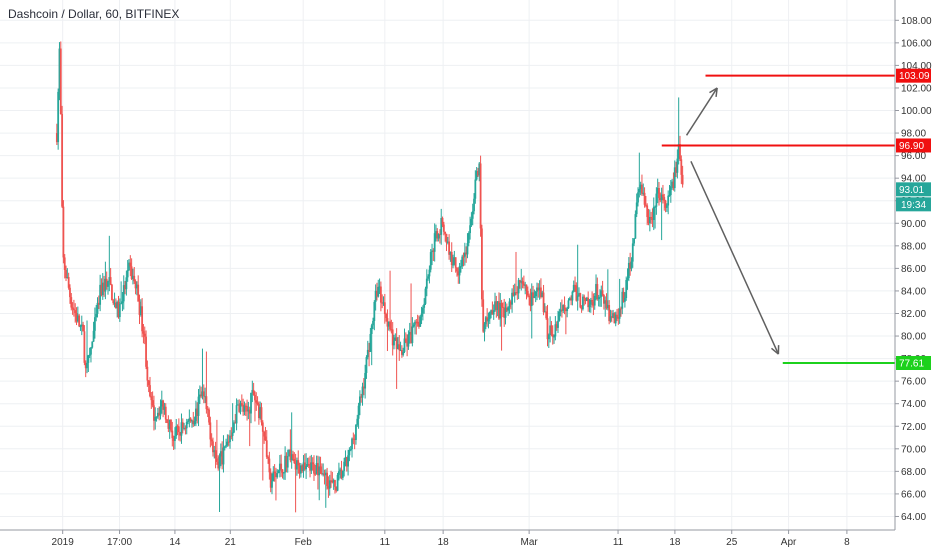  Describe the element at coordinates (914, 76) in the screenshot. I see `level-badge-label: 103.09` at that location.